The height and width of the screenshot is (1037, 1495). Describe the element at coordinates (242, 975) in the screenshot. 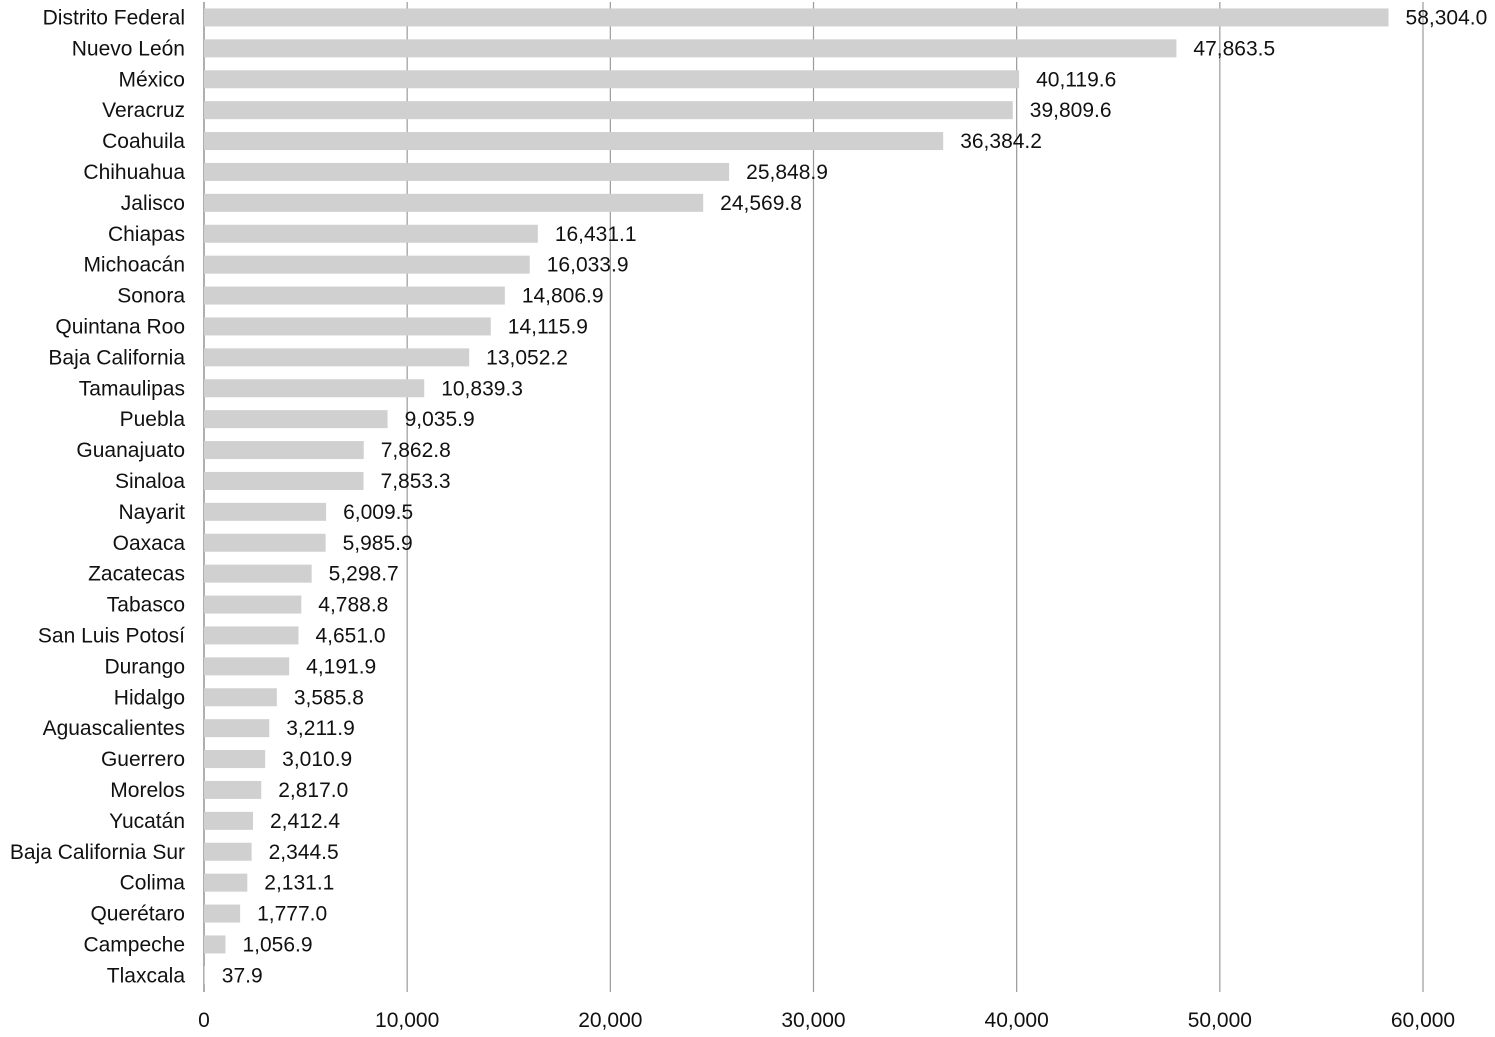

I see `value-label-31: 37.9` at that location.